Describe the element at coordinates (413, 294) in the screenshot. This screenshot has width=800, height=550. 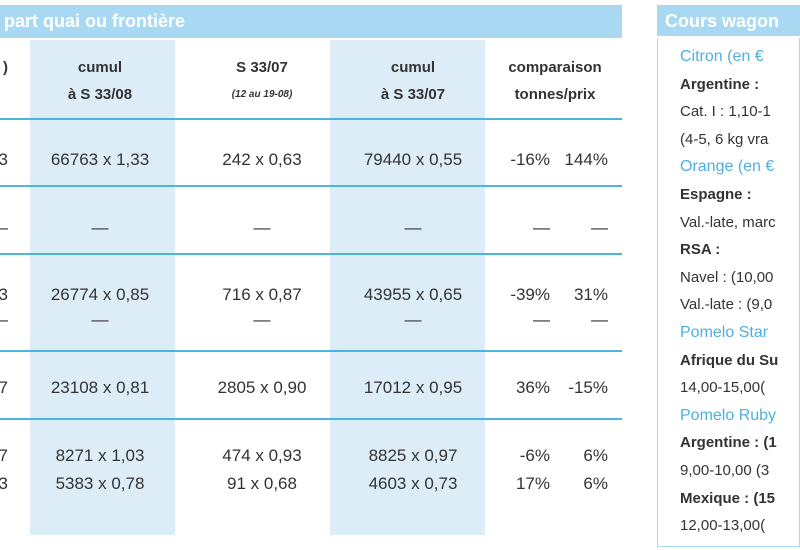
I see `table-cell: 43955 x 0,65` at that location.